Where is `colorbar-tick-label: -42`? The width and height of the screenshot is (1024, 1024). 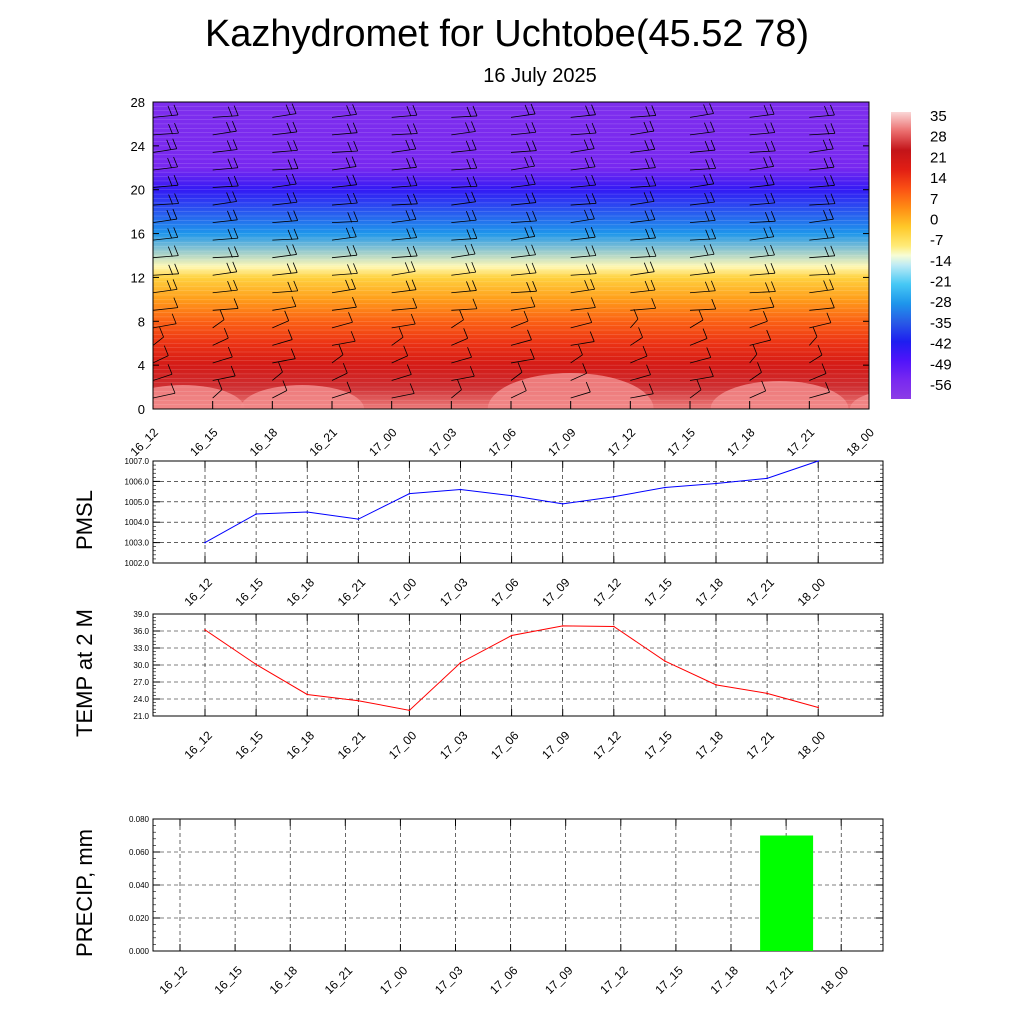
colorbar-tick-label: -42 is located at coordinates (941, 344).